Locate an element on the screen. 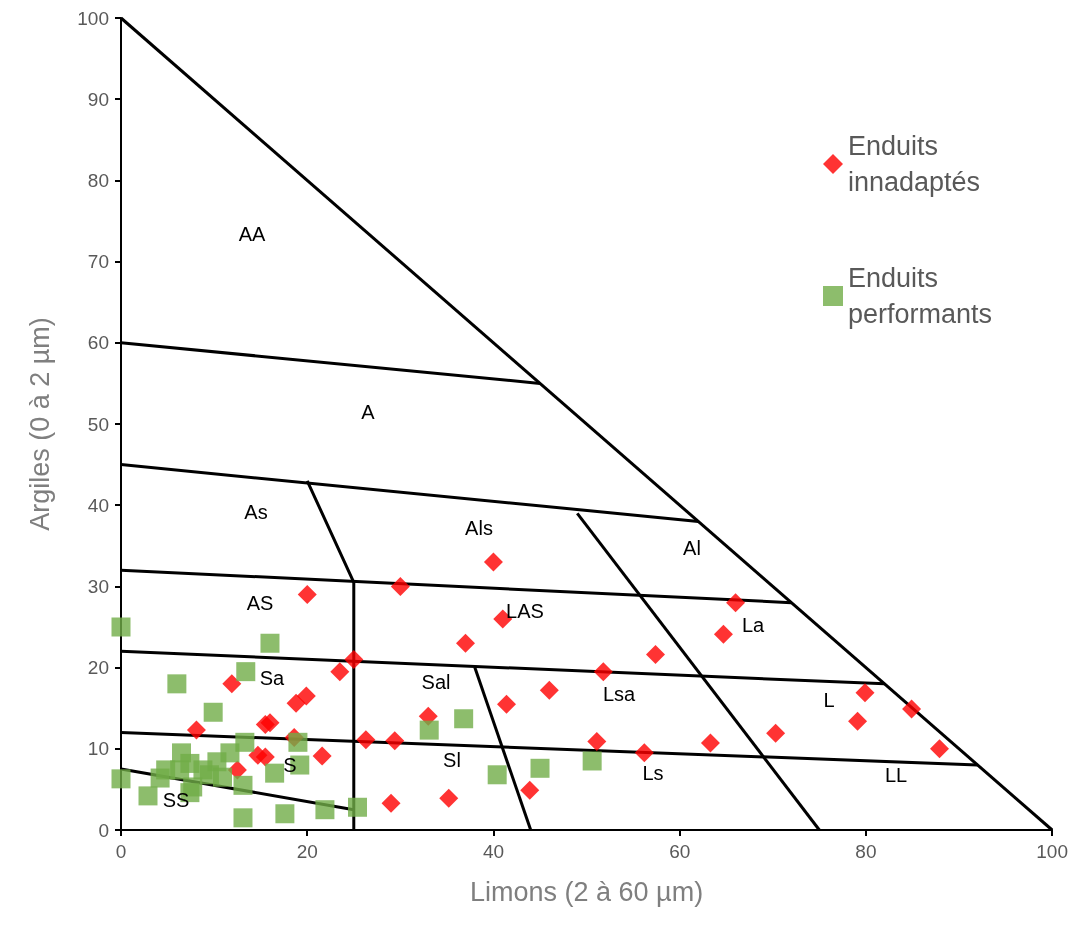  annotation: Al is located at coordinates (692, 548).